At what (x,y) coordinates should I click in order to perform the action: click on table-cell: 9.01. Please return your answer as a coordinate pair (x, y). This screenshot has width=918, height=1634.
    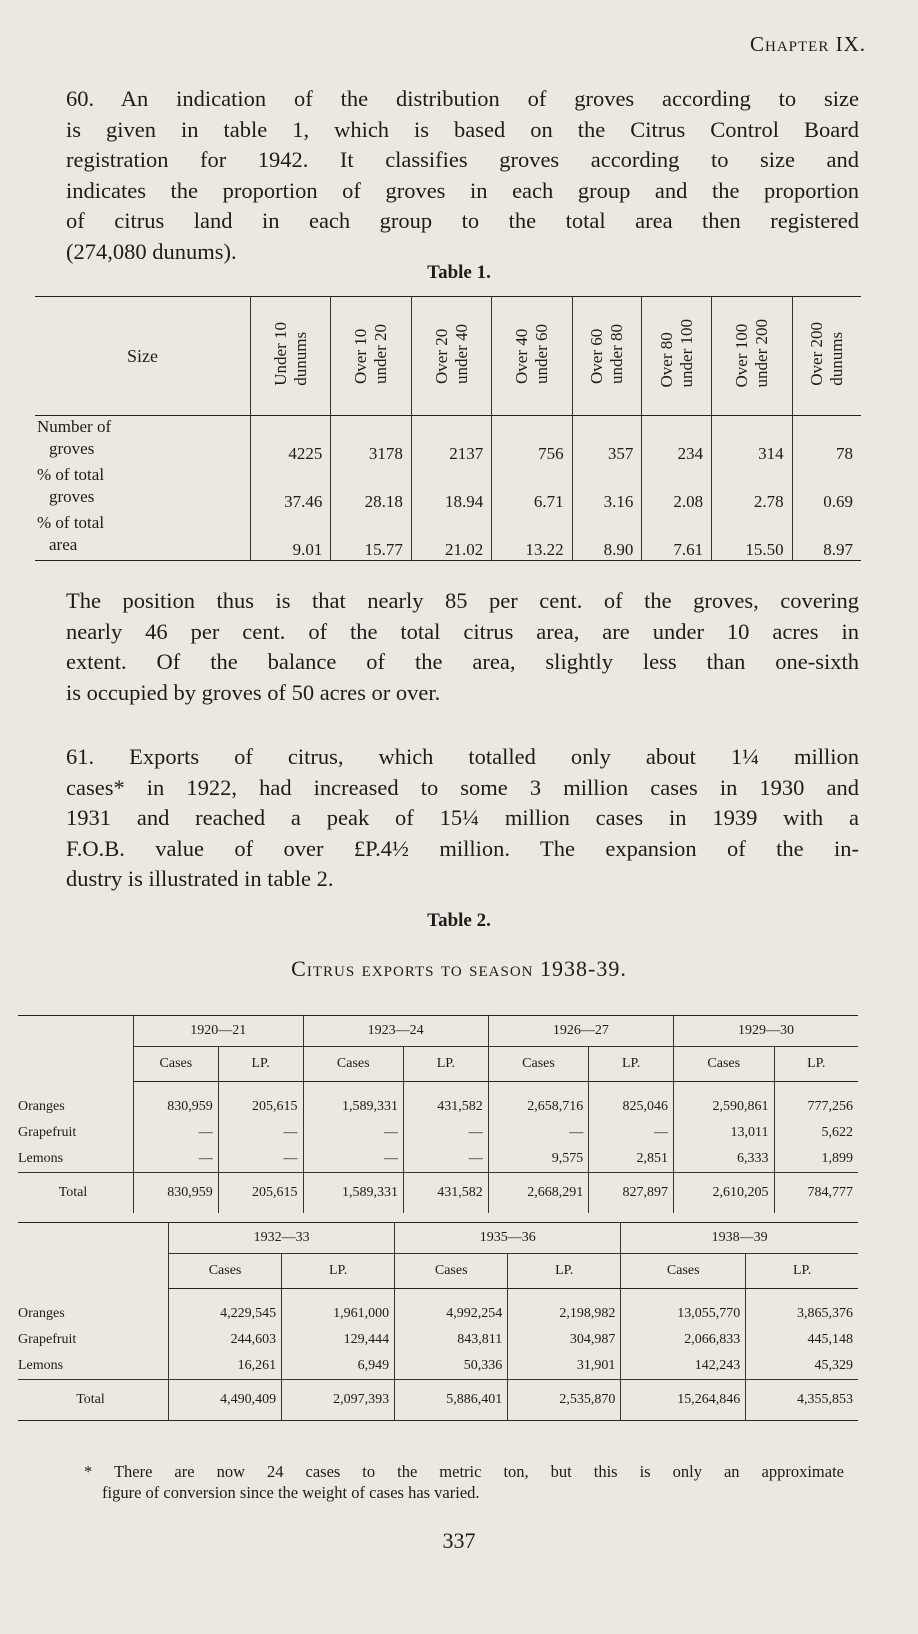
    Looking at the image, I should click on (290, 536).